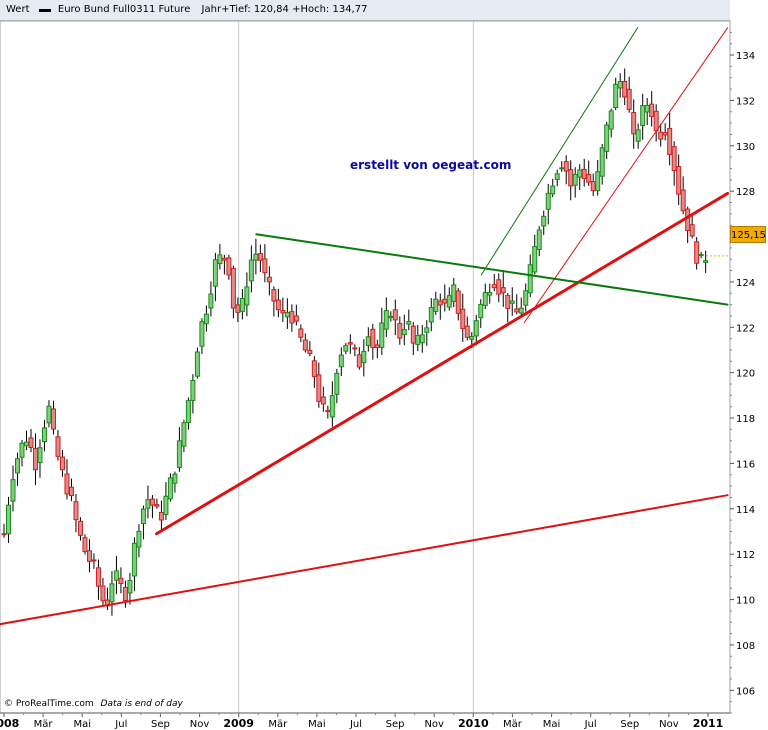 The width and height of the screenshot is (768, 730). Describe the element at coordinates (473, 723) in the screenshot. I see `x-tick-label: 2010` at that location.